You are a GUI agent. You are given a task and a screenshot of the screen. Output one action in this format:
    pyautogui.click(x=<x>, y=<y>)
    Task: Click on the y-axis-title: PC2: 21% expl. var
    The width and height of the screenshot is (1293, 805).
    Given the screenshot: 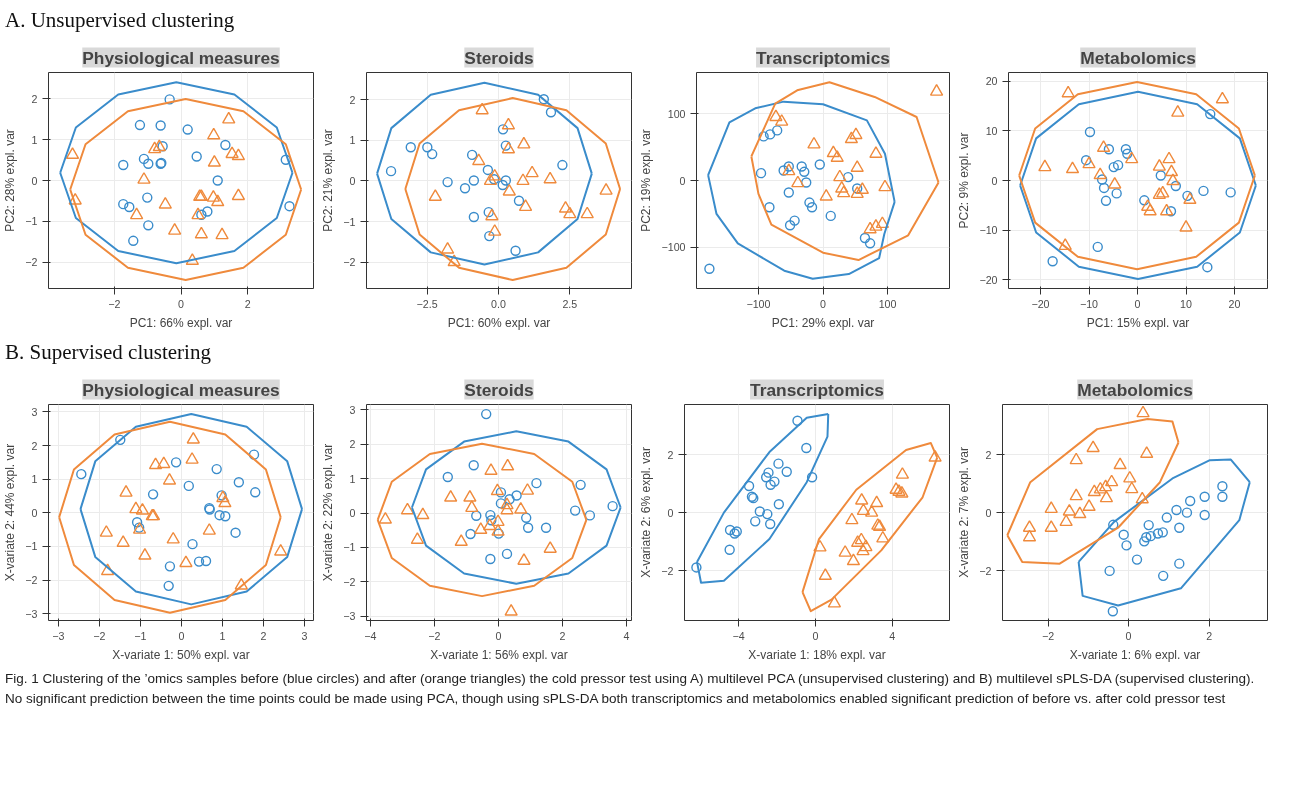 What is the action you would take?
    pyautogui.click(x=328, y=180)
    